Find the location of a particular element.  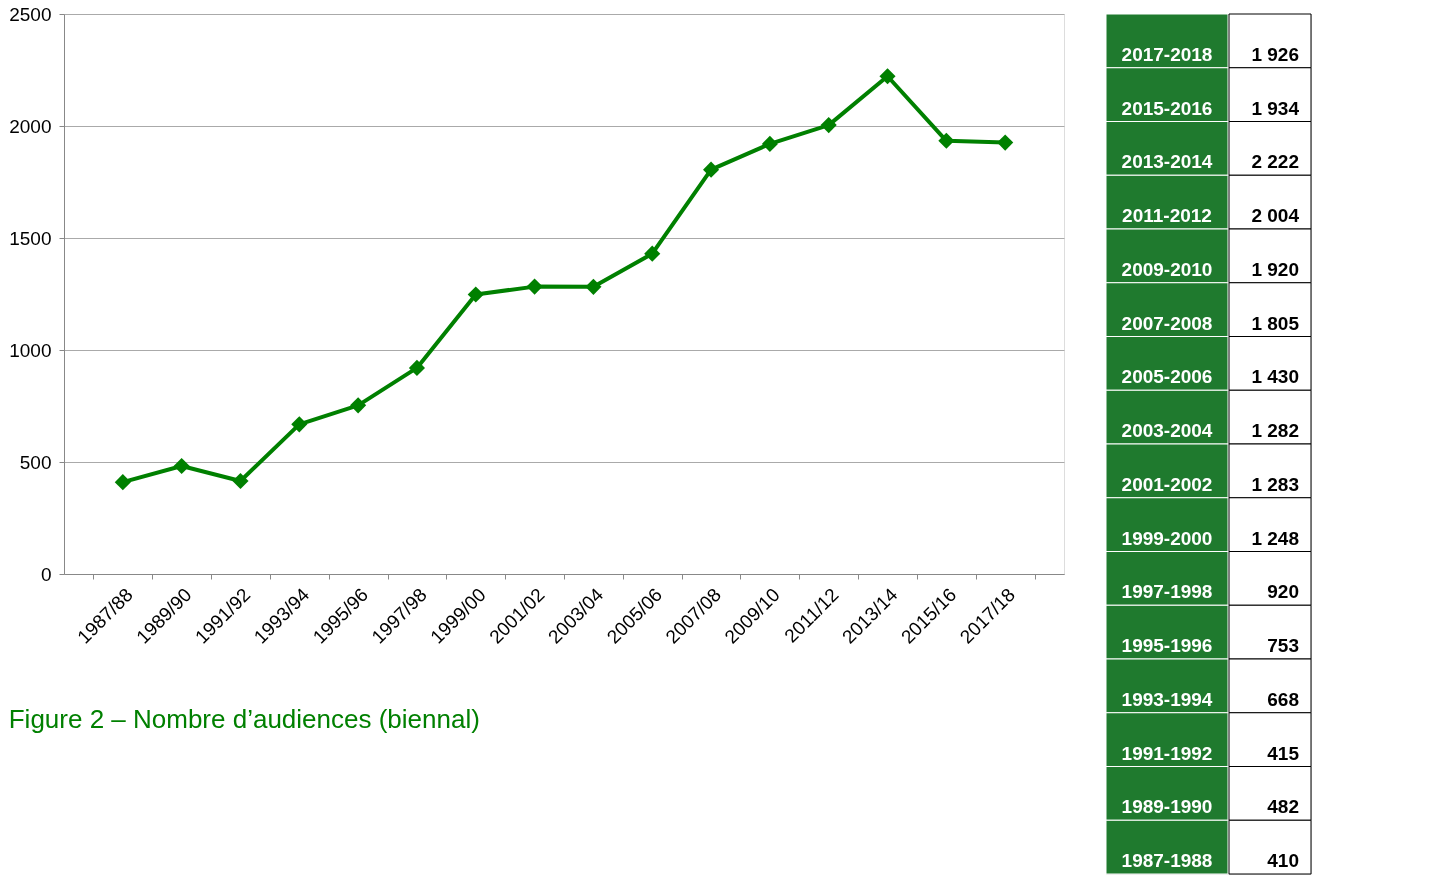

text: 1999-2000 is located at coordinates (1167, 538).